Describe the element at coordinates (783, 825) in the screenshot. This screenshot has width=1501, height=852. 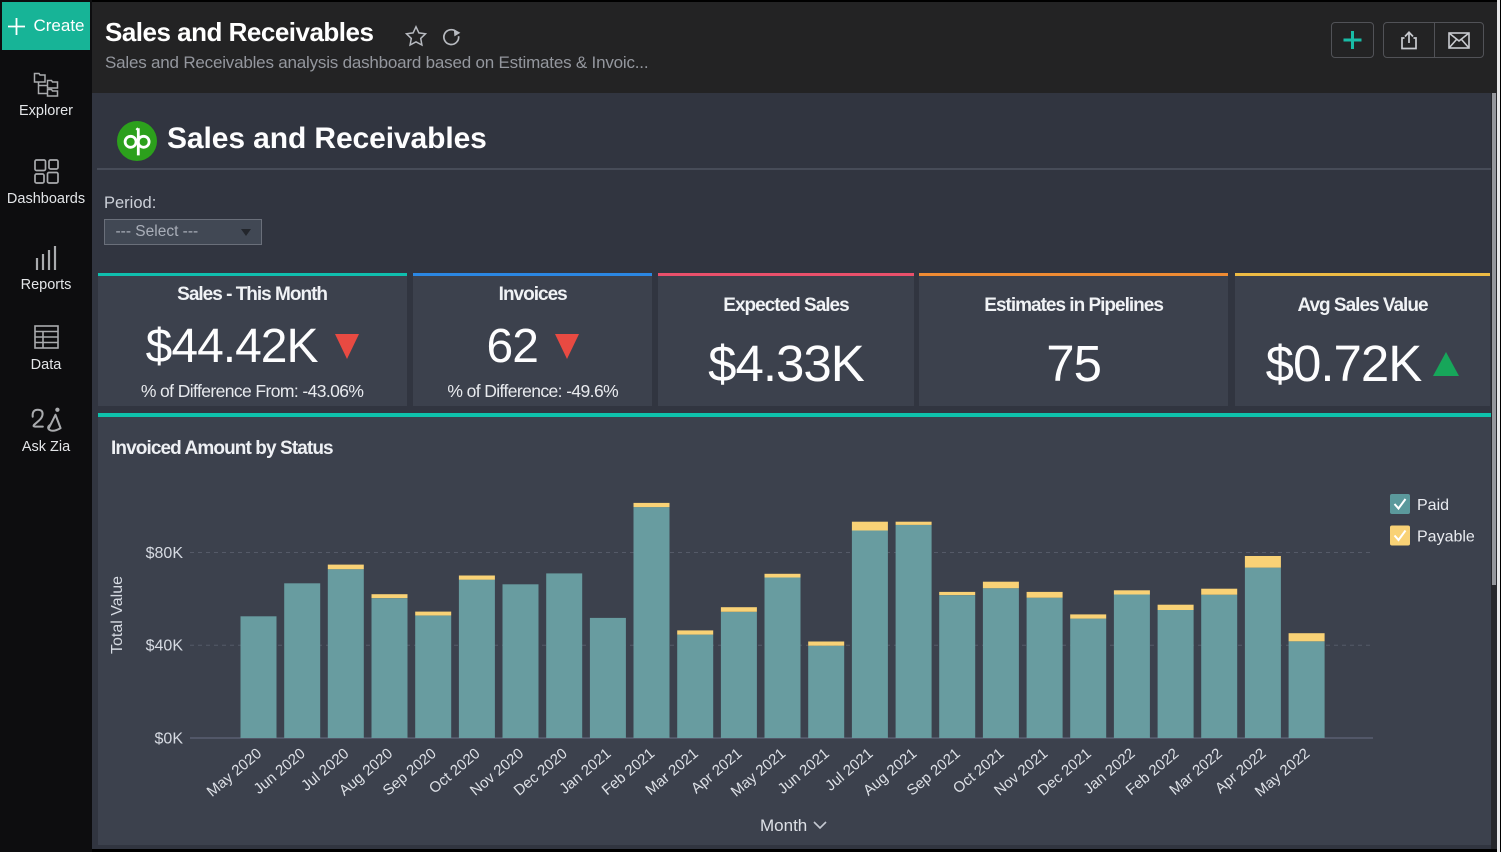
I see `svg-text: Month` at that location.